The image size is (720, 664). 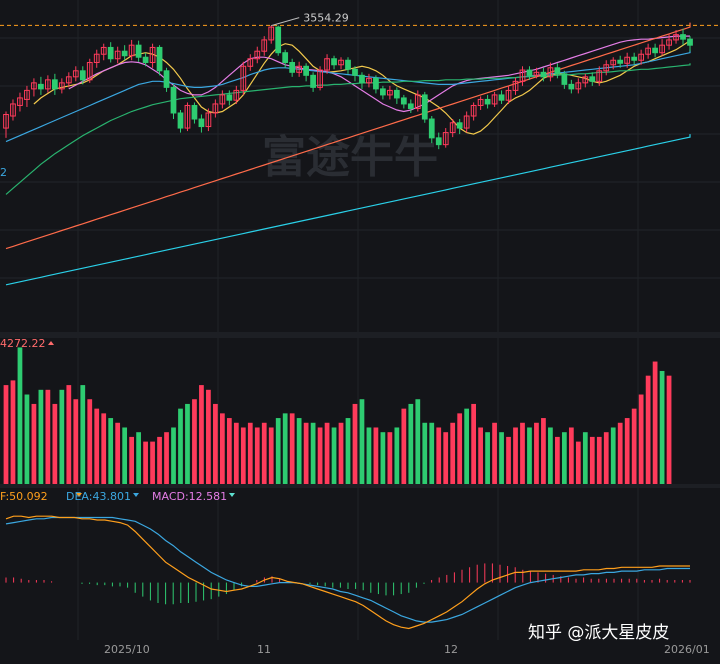 I want to click on credit-watermark: 知乎 @派大星皮皮, so click(x=598, y=633).